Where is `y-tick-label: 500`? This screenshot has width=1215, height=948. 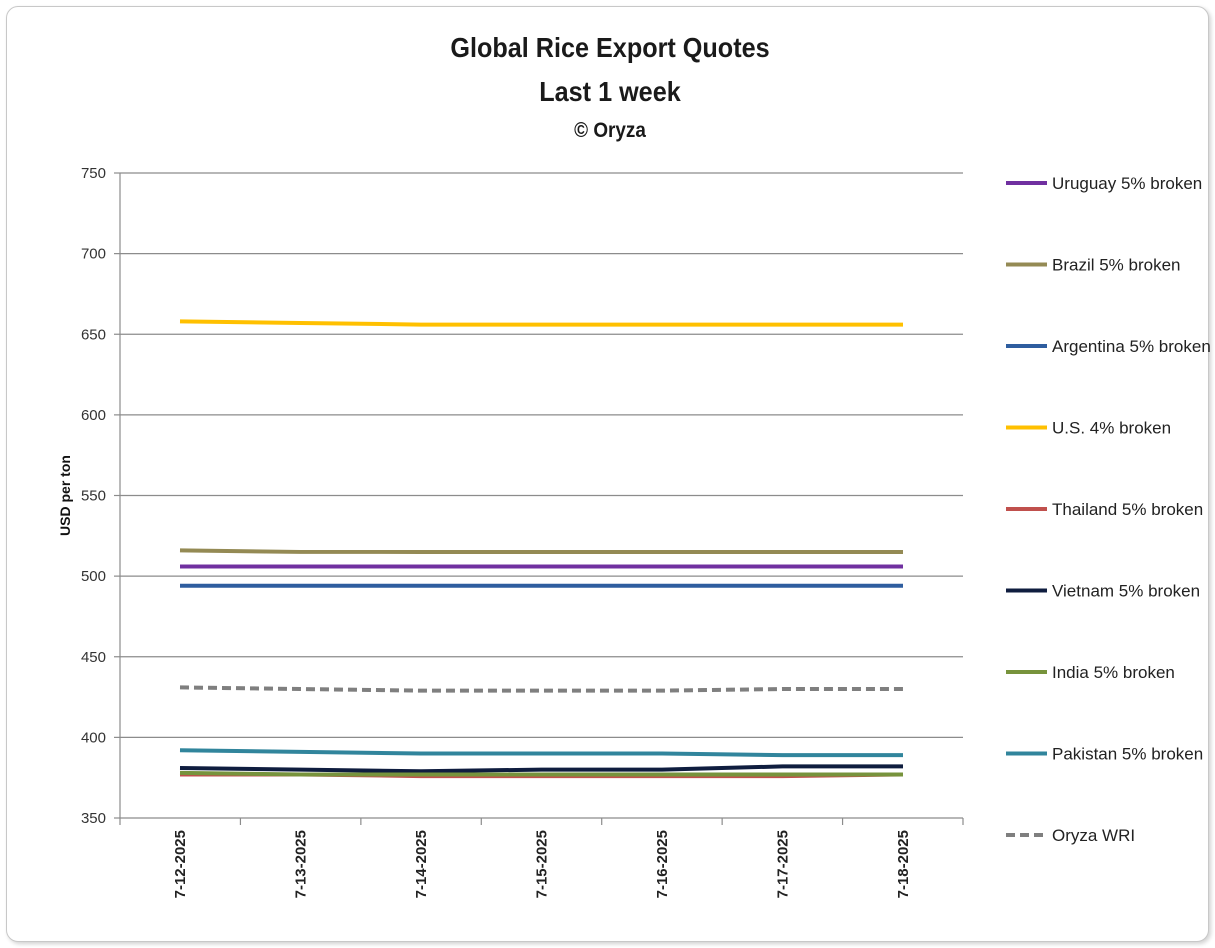
y-tick-label: 500 is located at coordinates (93, 576).